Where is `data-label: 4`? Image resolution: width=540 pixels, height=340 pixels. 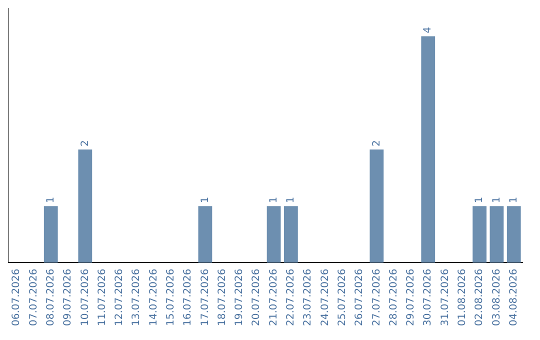
data-label: 4 is located at coordinates (428, 30).